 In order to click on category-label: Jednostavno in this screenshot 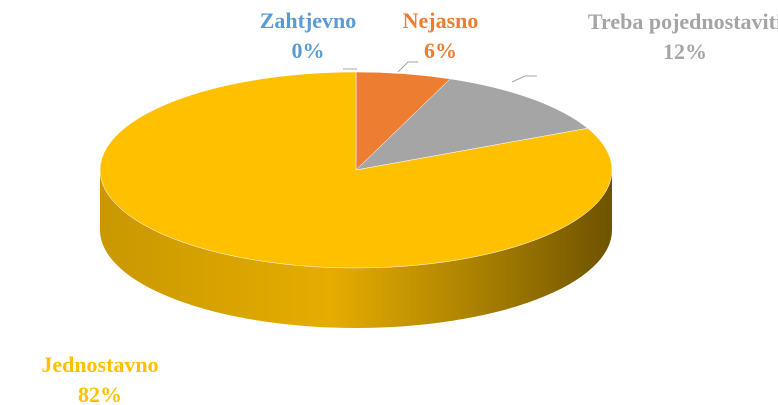, I will do `click(100, 364)`.